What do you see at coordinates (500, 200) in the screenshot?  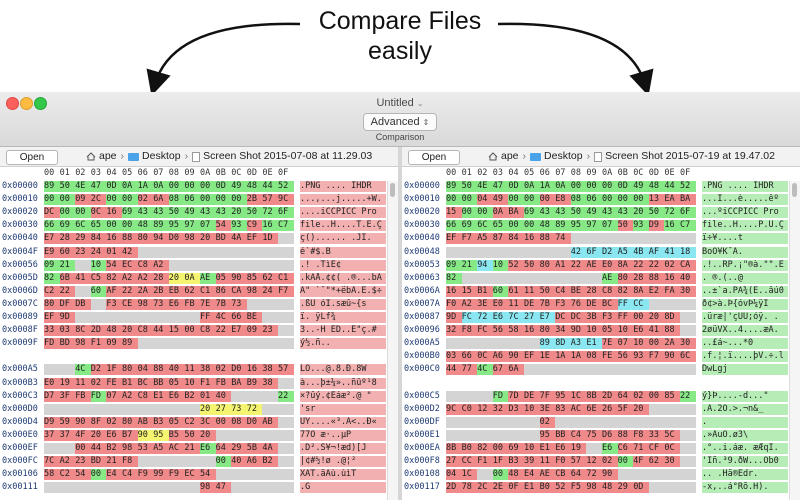 I see `hex-byte: 49` at bounding box center [500, 200].